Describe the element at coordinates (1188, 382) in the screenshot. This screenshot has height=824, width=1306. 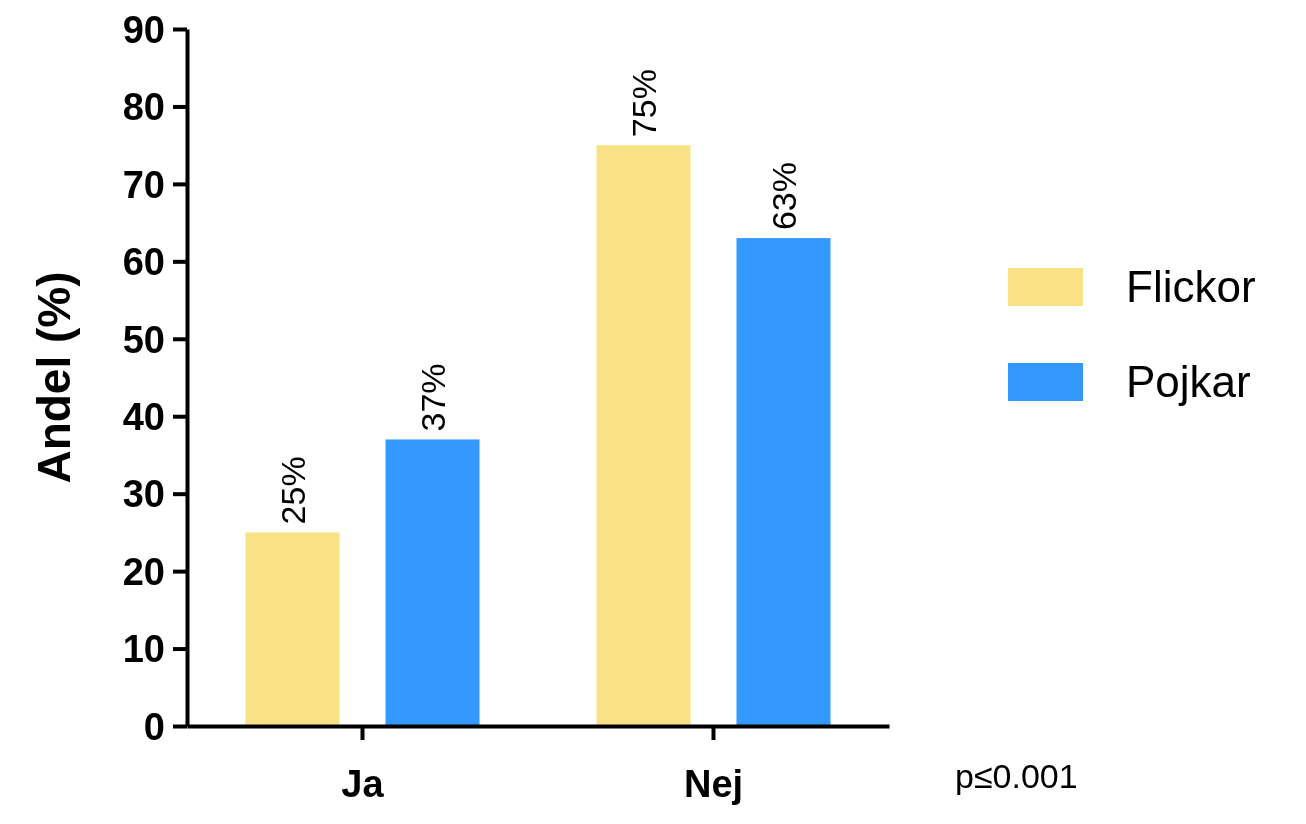
I see `legend-label: Pojkar` at that location.